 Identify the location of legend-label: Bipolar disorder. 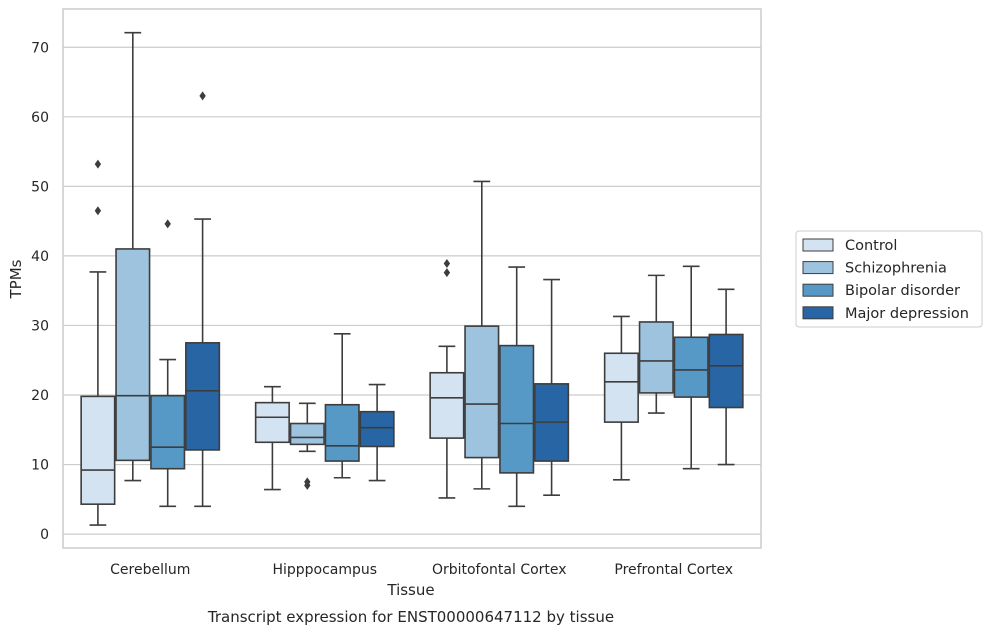
(902, 291).